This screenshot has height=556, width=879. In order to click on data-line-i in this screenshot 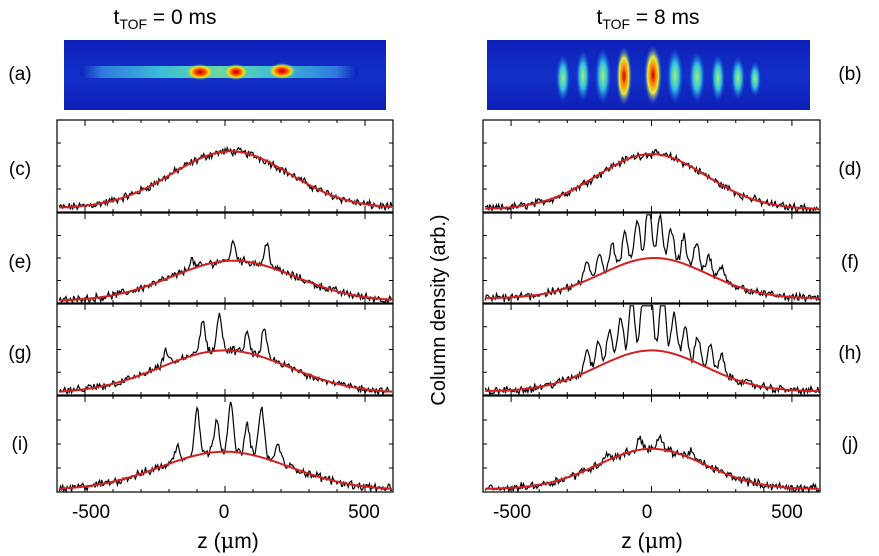, I will do `click(225, 447)`.